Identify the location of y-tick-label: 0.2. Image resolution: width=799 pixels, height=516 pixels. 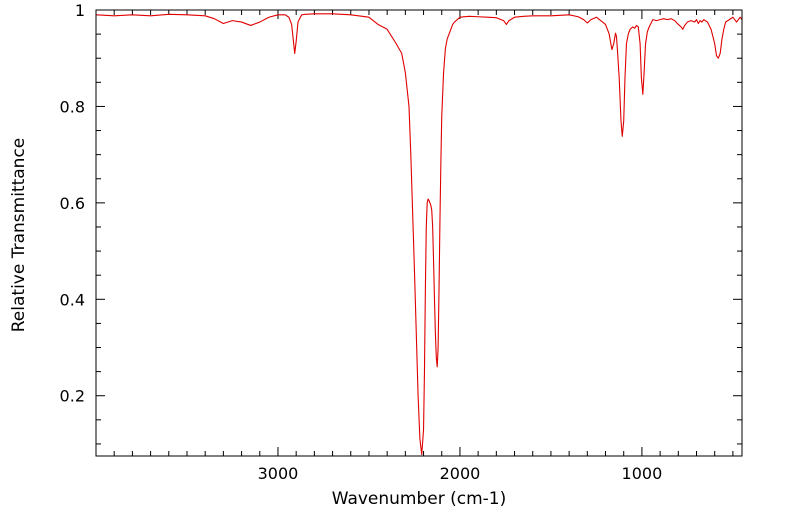
(72, 396).